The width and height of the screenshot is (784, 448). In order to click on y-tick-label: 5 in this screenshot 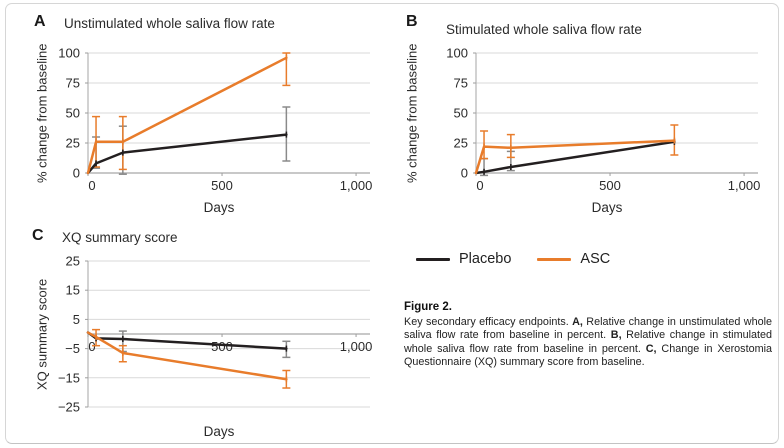, I will do `click(76, 319)`.